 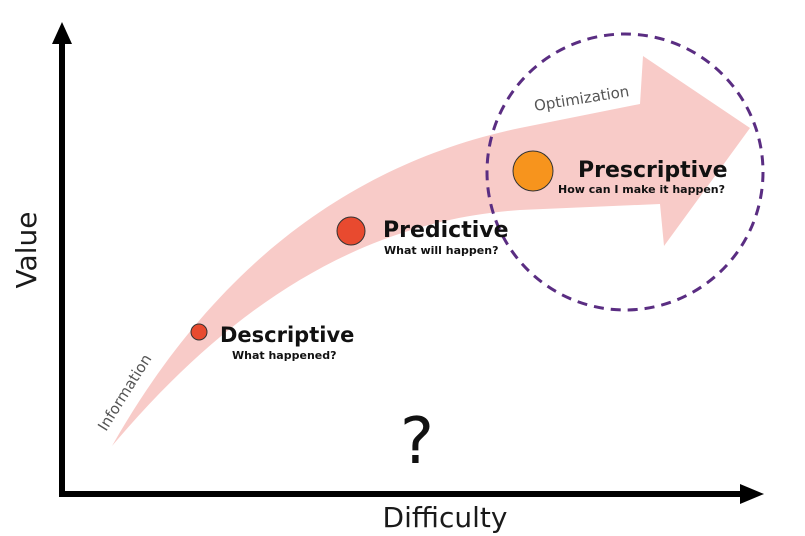 I want to click on y-axis-arrowhead, so click(x=62, y=33).